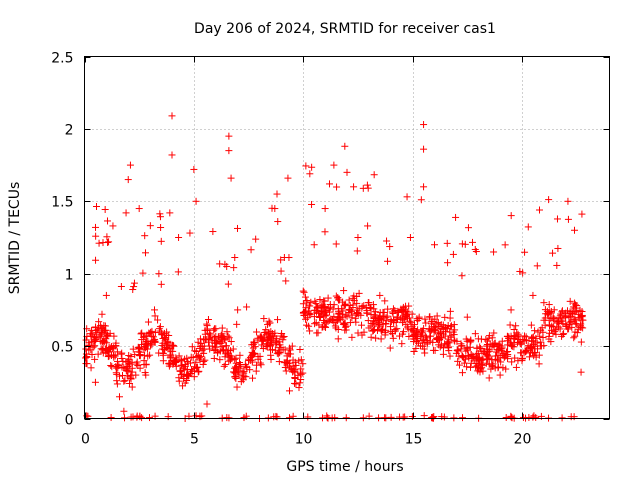 This screenshot has width=640, height=480. What do you see at coordinates (414, 440) in the screenshot?
I see `x-tick-label: 15` at bounding box center [414, 440].